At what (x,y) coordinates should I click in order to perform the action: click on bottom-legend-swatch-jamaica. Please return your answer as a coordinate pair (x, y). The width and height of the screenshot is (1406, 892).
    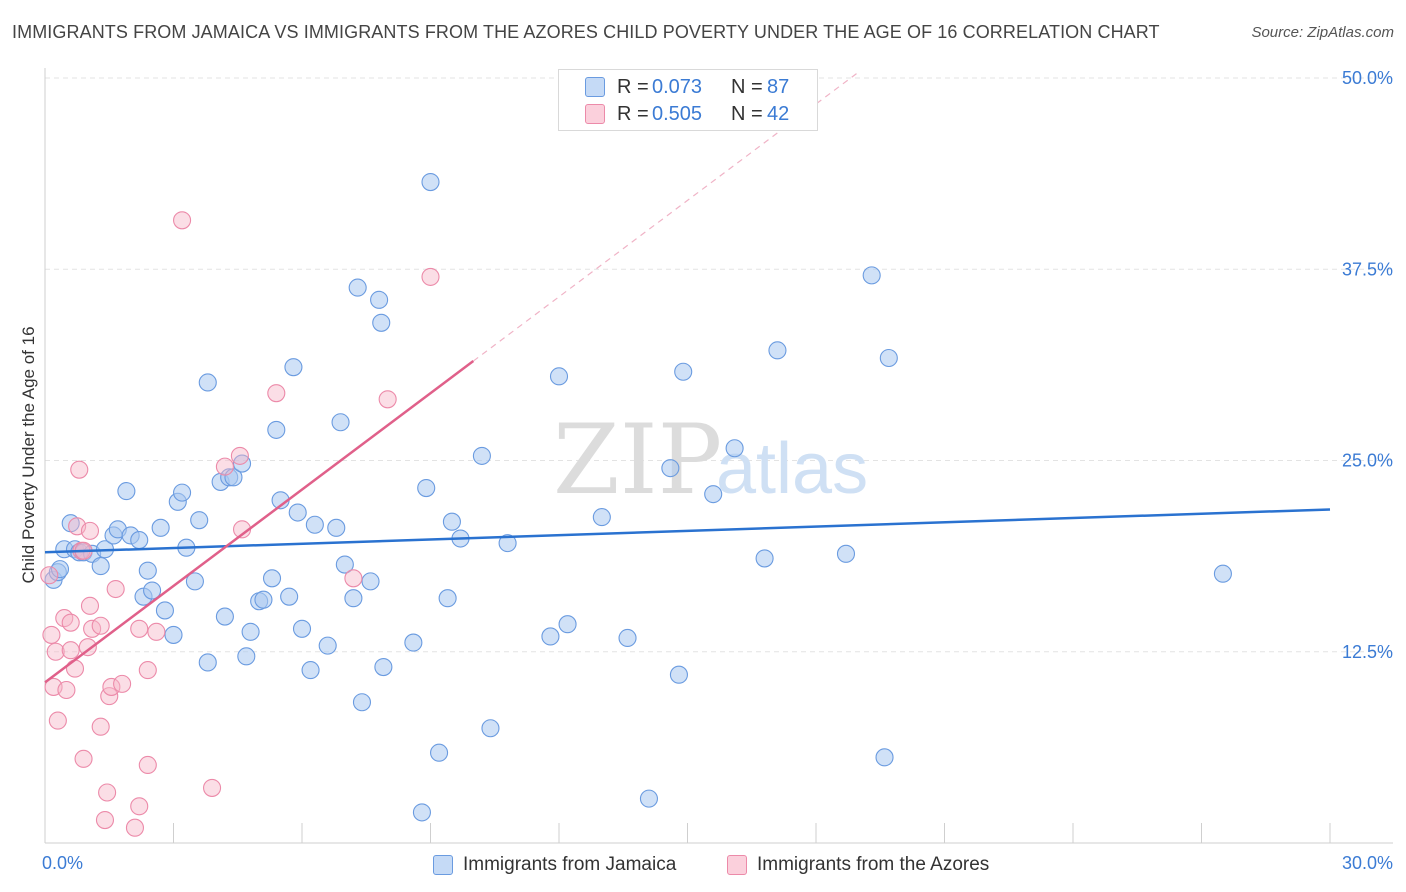
    Looking at the image, I should click on (443, 865).